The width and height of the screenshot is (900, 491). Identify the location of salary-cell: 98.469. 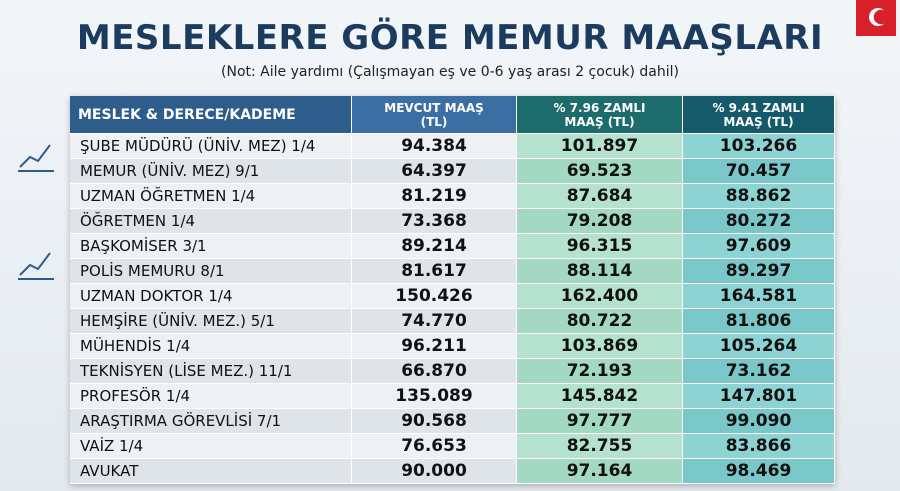
(759, 471).